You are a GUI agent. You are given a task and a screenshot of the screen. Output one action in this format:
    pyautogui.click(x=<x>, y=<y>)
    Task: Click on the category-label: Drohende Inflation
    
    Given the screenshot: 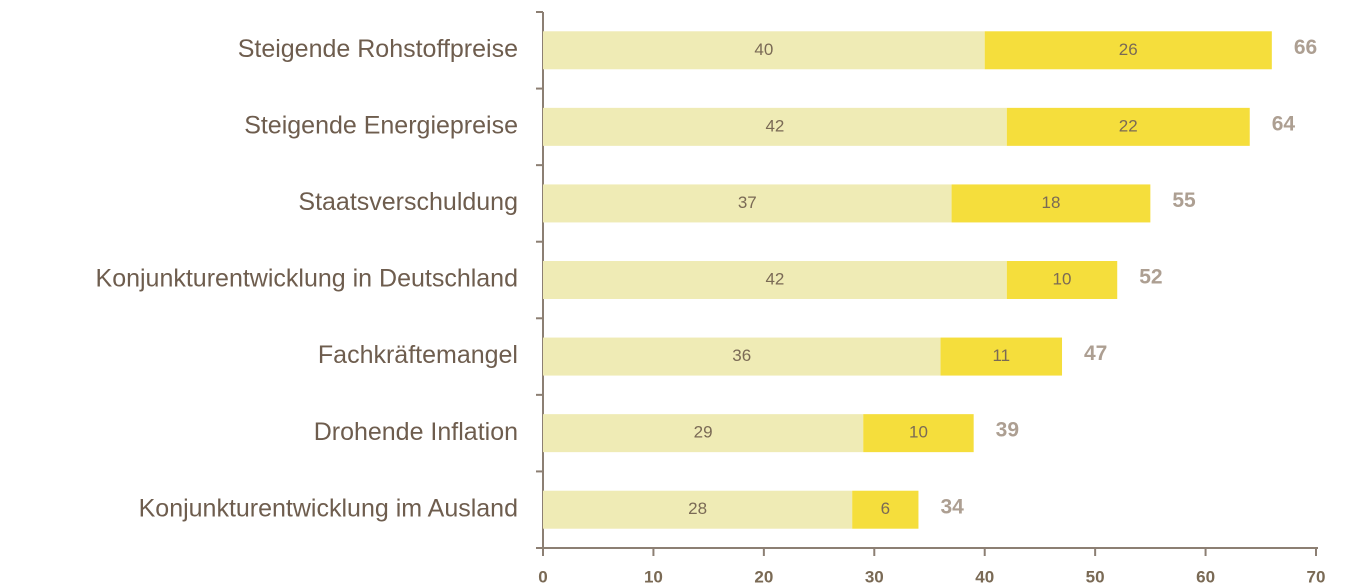 What is the action you would take?
    pyautogui.click(x=416, y=432)
    